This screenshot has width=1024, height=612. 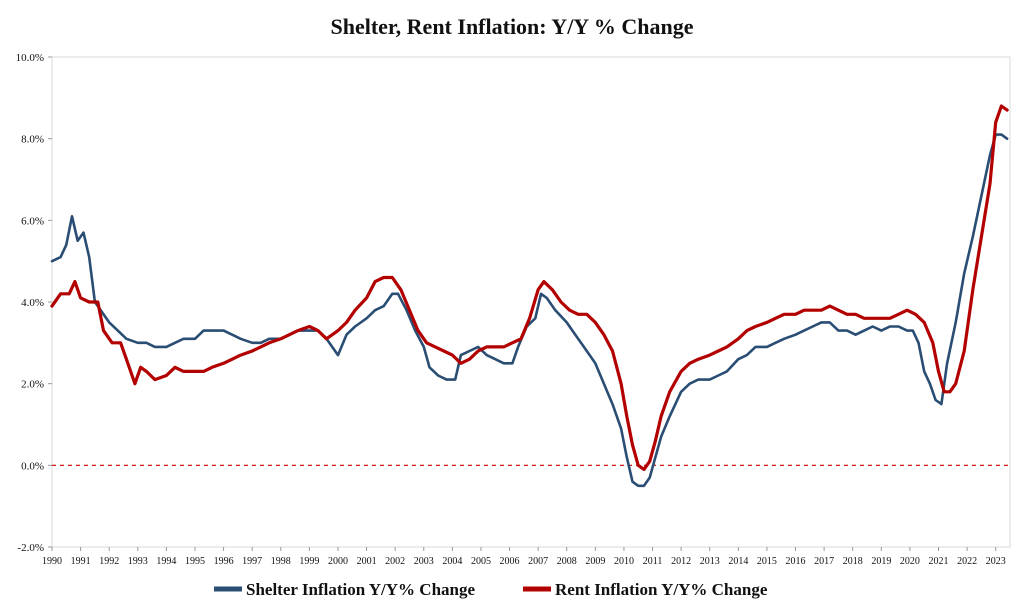 What do you see at coordinates (252, 561) in the screenshot?
I see `x-tick-label: 1997` at bounding box center [252, 561].